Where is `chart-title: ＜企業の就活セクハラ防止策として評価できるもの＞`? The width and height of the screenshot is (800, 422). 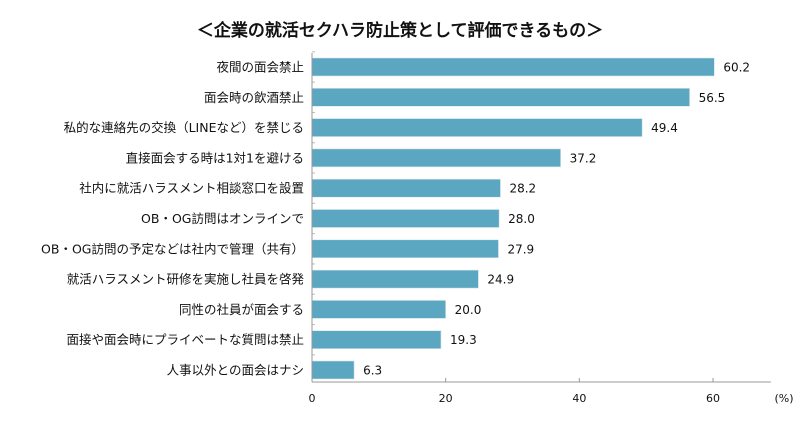 chart-title: ＜企業の就活セクハラ防止策として評価できるもの＞ is located at coordinates (400, 30).